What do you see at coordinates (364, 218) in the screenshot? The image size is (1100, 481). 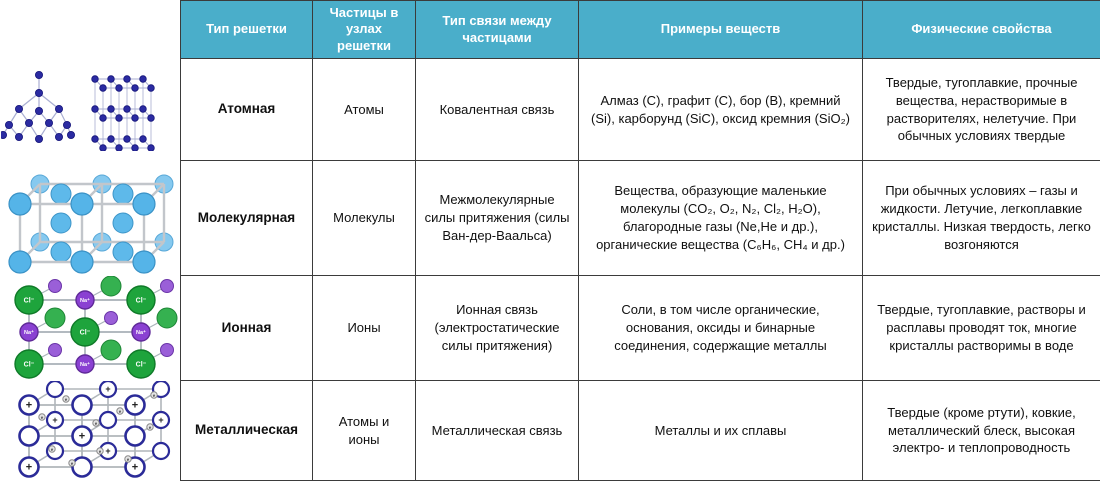 I see `particles-cell: Молекулы` at bounding box center [364, 218].